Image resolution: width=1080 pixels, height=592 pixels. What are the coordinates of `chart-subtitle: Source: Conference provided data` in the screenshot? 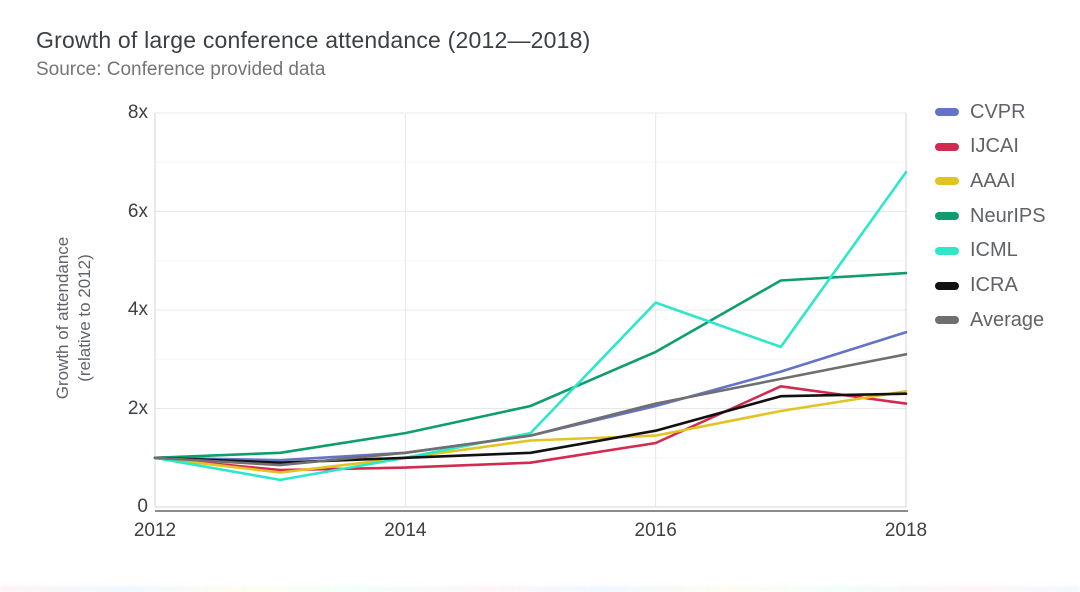 It's located at (181, 69).